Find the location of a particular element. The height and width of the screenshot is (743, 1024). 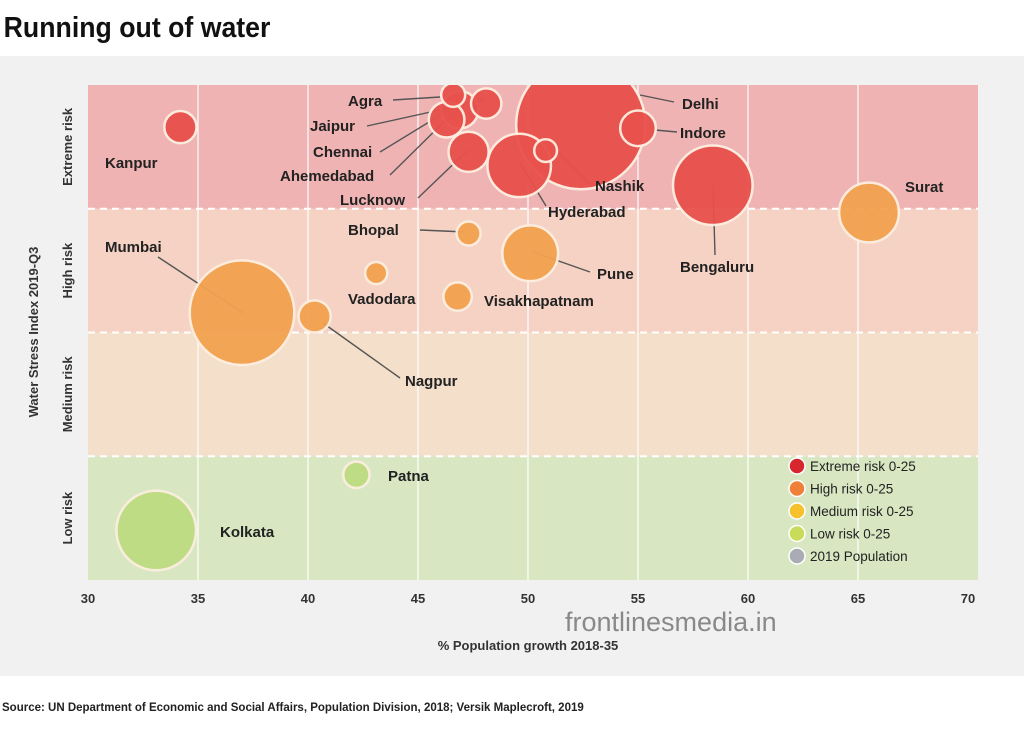

x-tick-label: 70 is located at coordinates (968, 598).